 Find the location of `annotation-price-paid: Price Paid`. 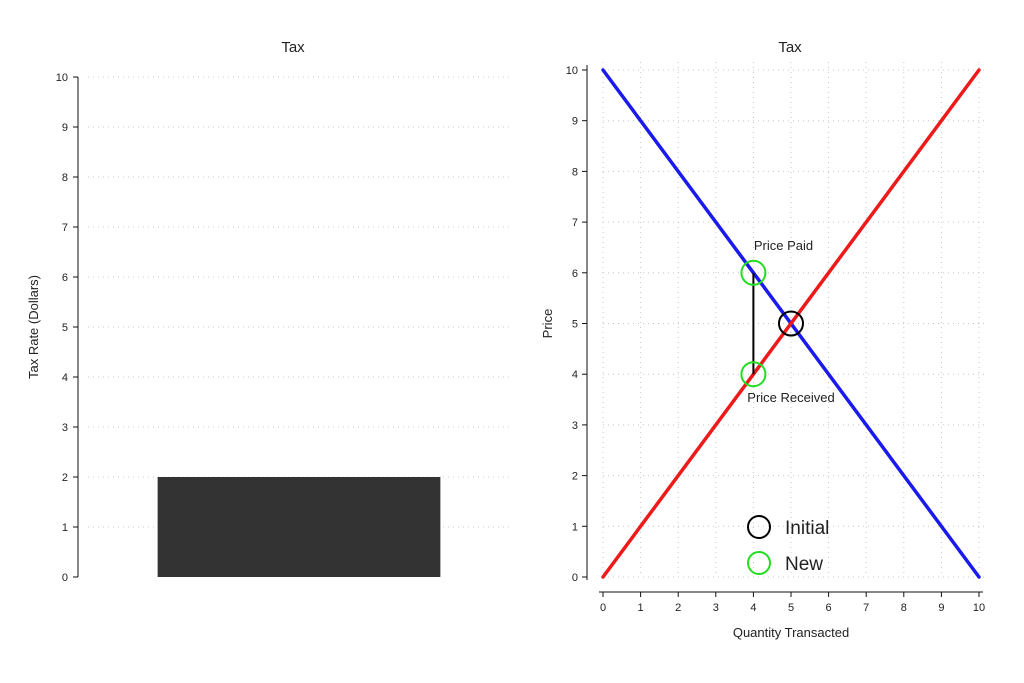

annotation-price-paid: Price Paid is located at coordinates (783, 245).